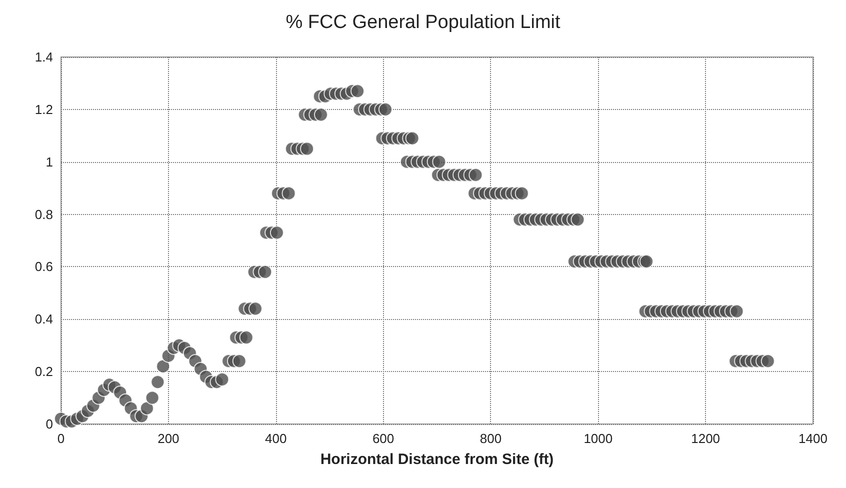 The height and width of the screenshot is (488, 846). Describe the element at coordinates (49, 162) in the screenshot. I see `y-tick-label: 1` at that location.